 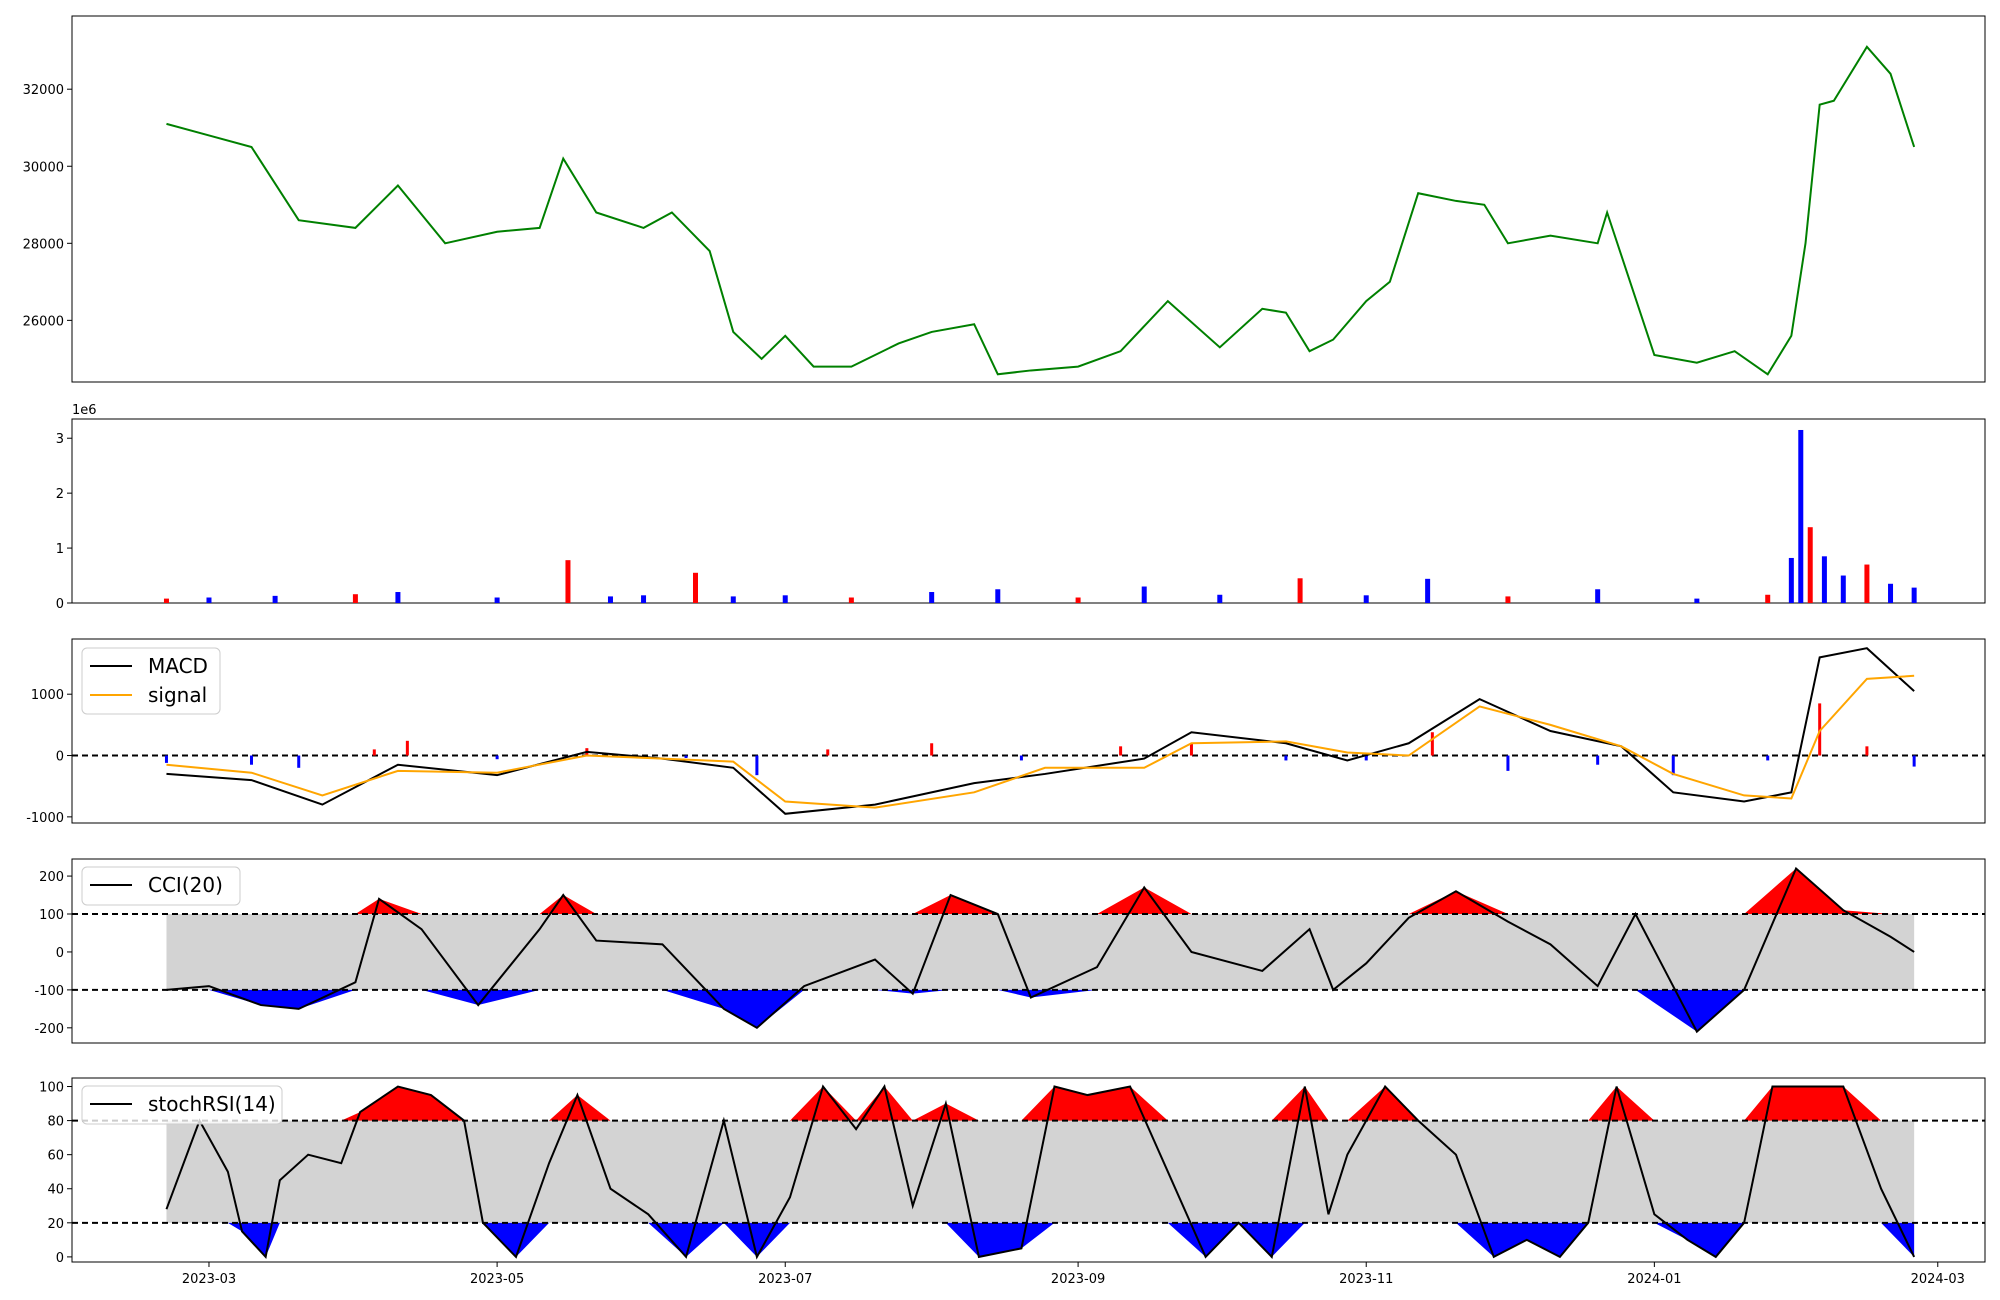 I want to click on x-tick-label: 2023-11, so click(x=1366, y=1279).